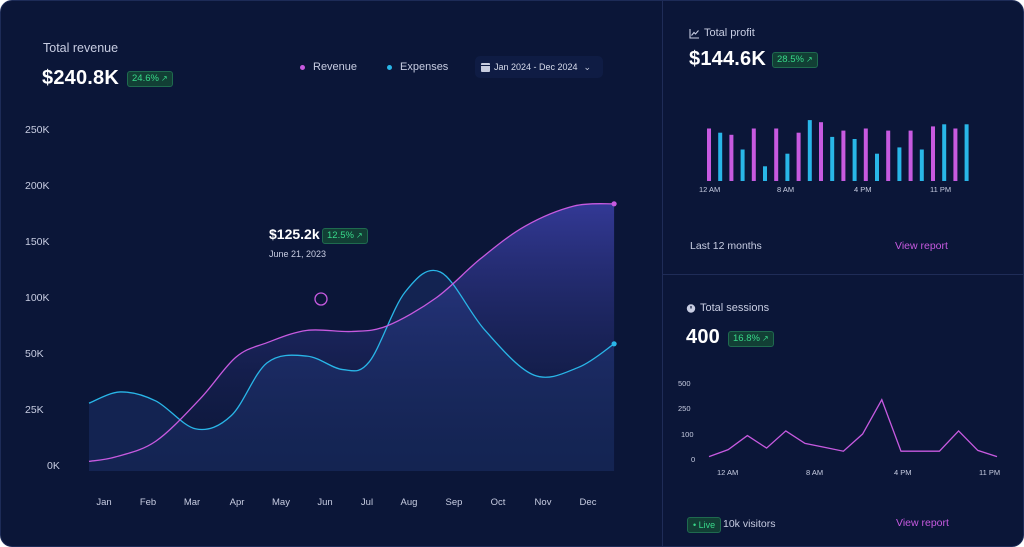  What do you see at coordinates (726, 246) in the screenshot?
I see `profit-period-label: Last 12 months` at bounding box center [726, 246].